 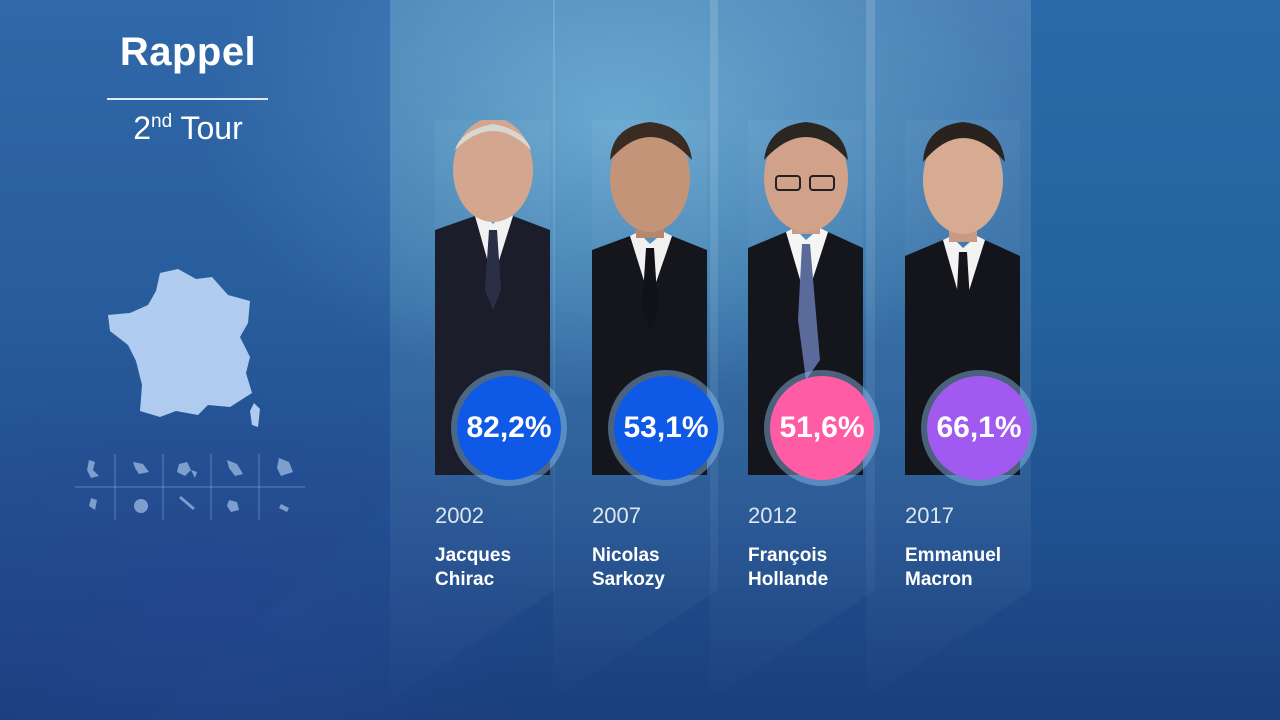 What do you see at coordinates (190, 487) in the screenshot?
I see `overseas-territories-icon` at bounding box center [190, 487].